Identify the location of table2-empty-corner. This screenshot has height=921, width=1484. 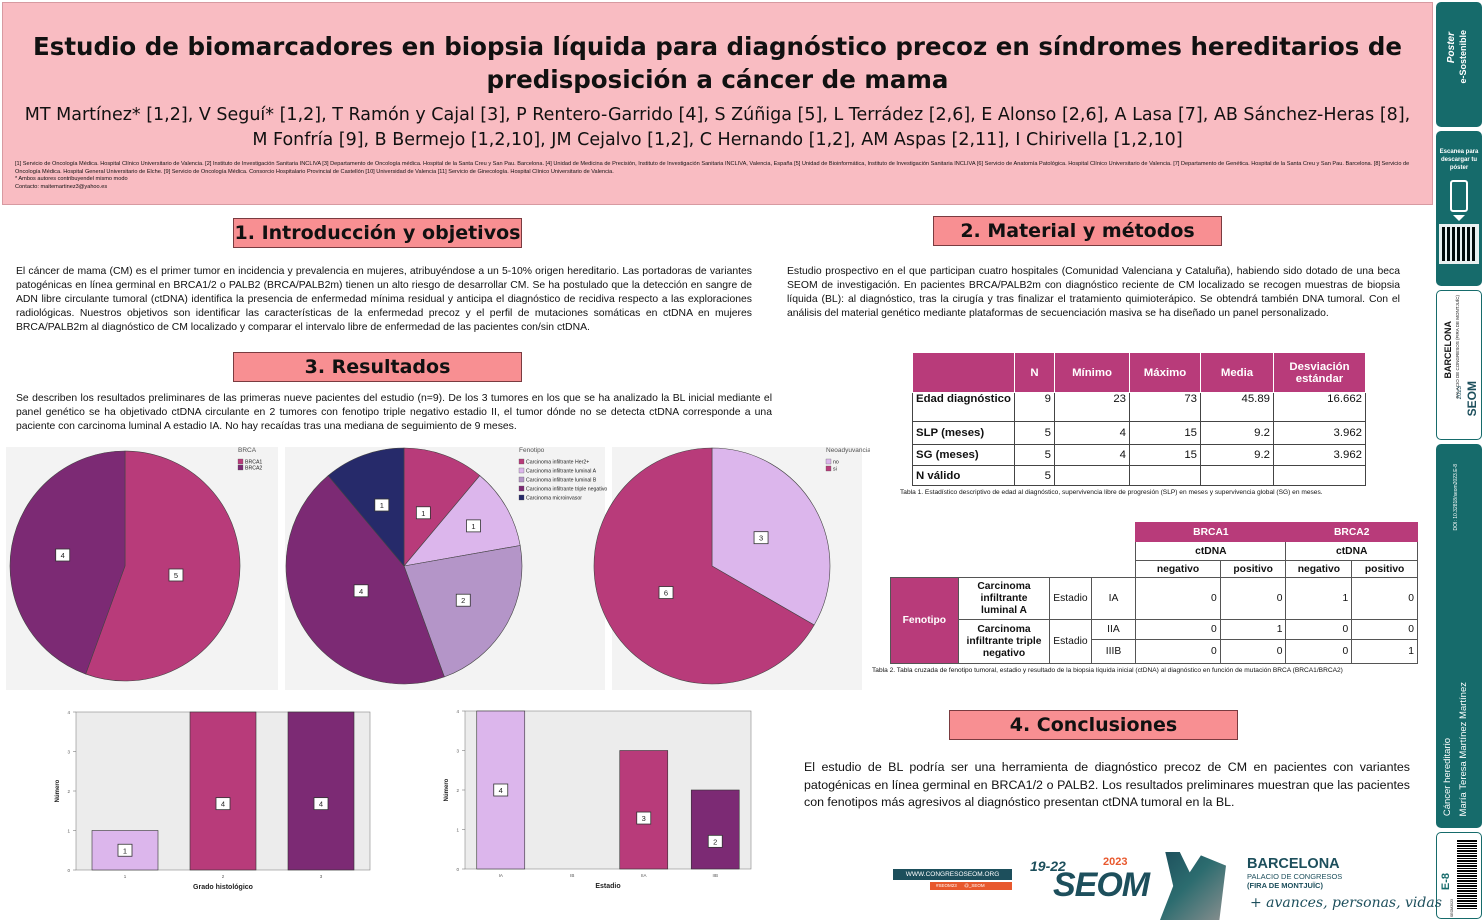
(1013, 532).